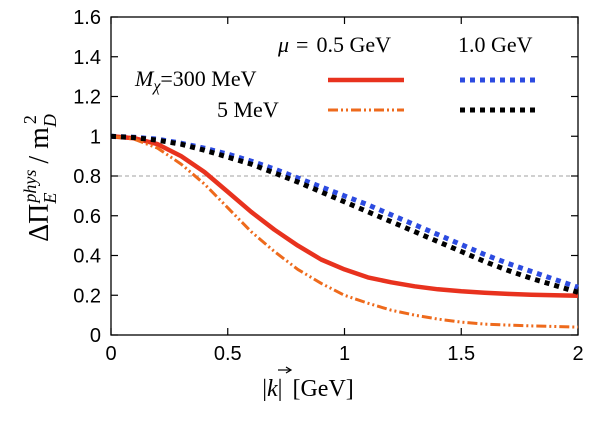 The width and height of the screenshot is (593, 425). Describe the element at coordinates (50, 121) in the screenshot. I see `y-label-sub2: D` at that location.